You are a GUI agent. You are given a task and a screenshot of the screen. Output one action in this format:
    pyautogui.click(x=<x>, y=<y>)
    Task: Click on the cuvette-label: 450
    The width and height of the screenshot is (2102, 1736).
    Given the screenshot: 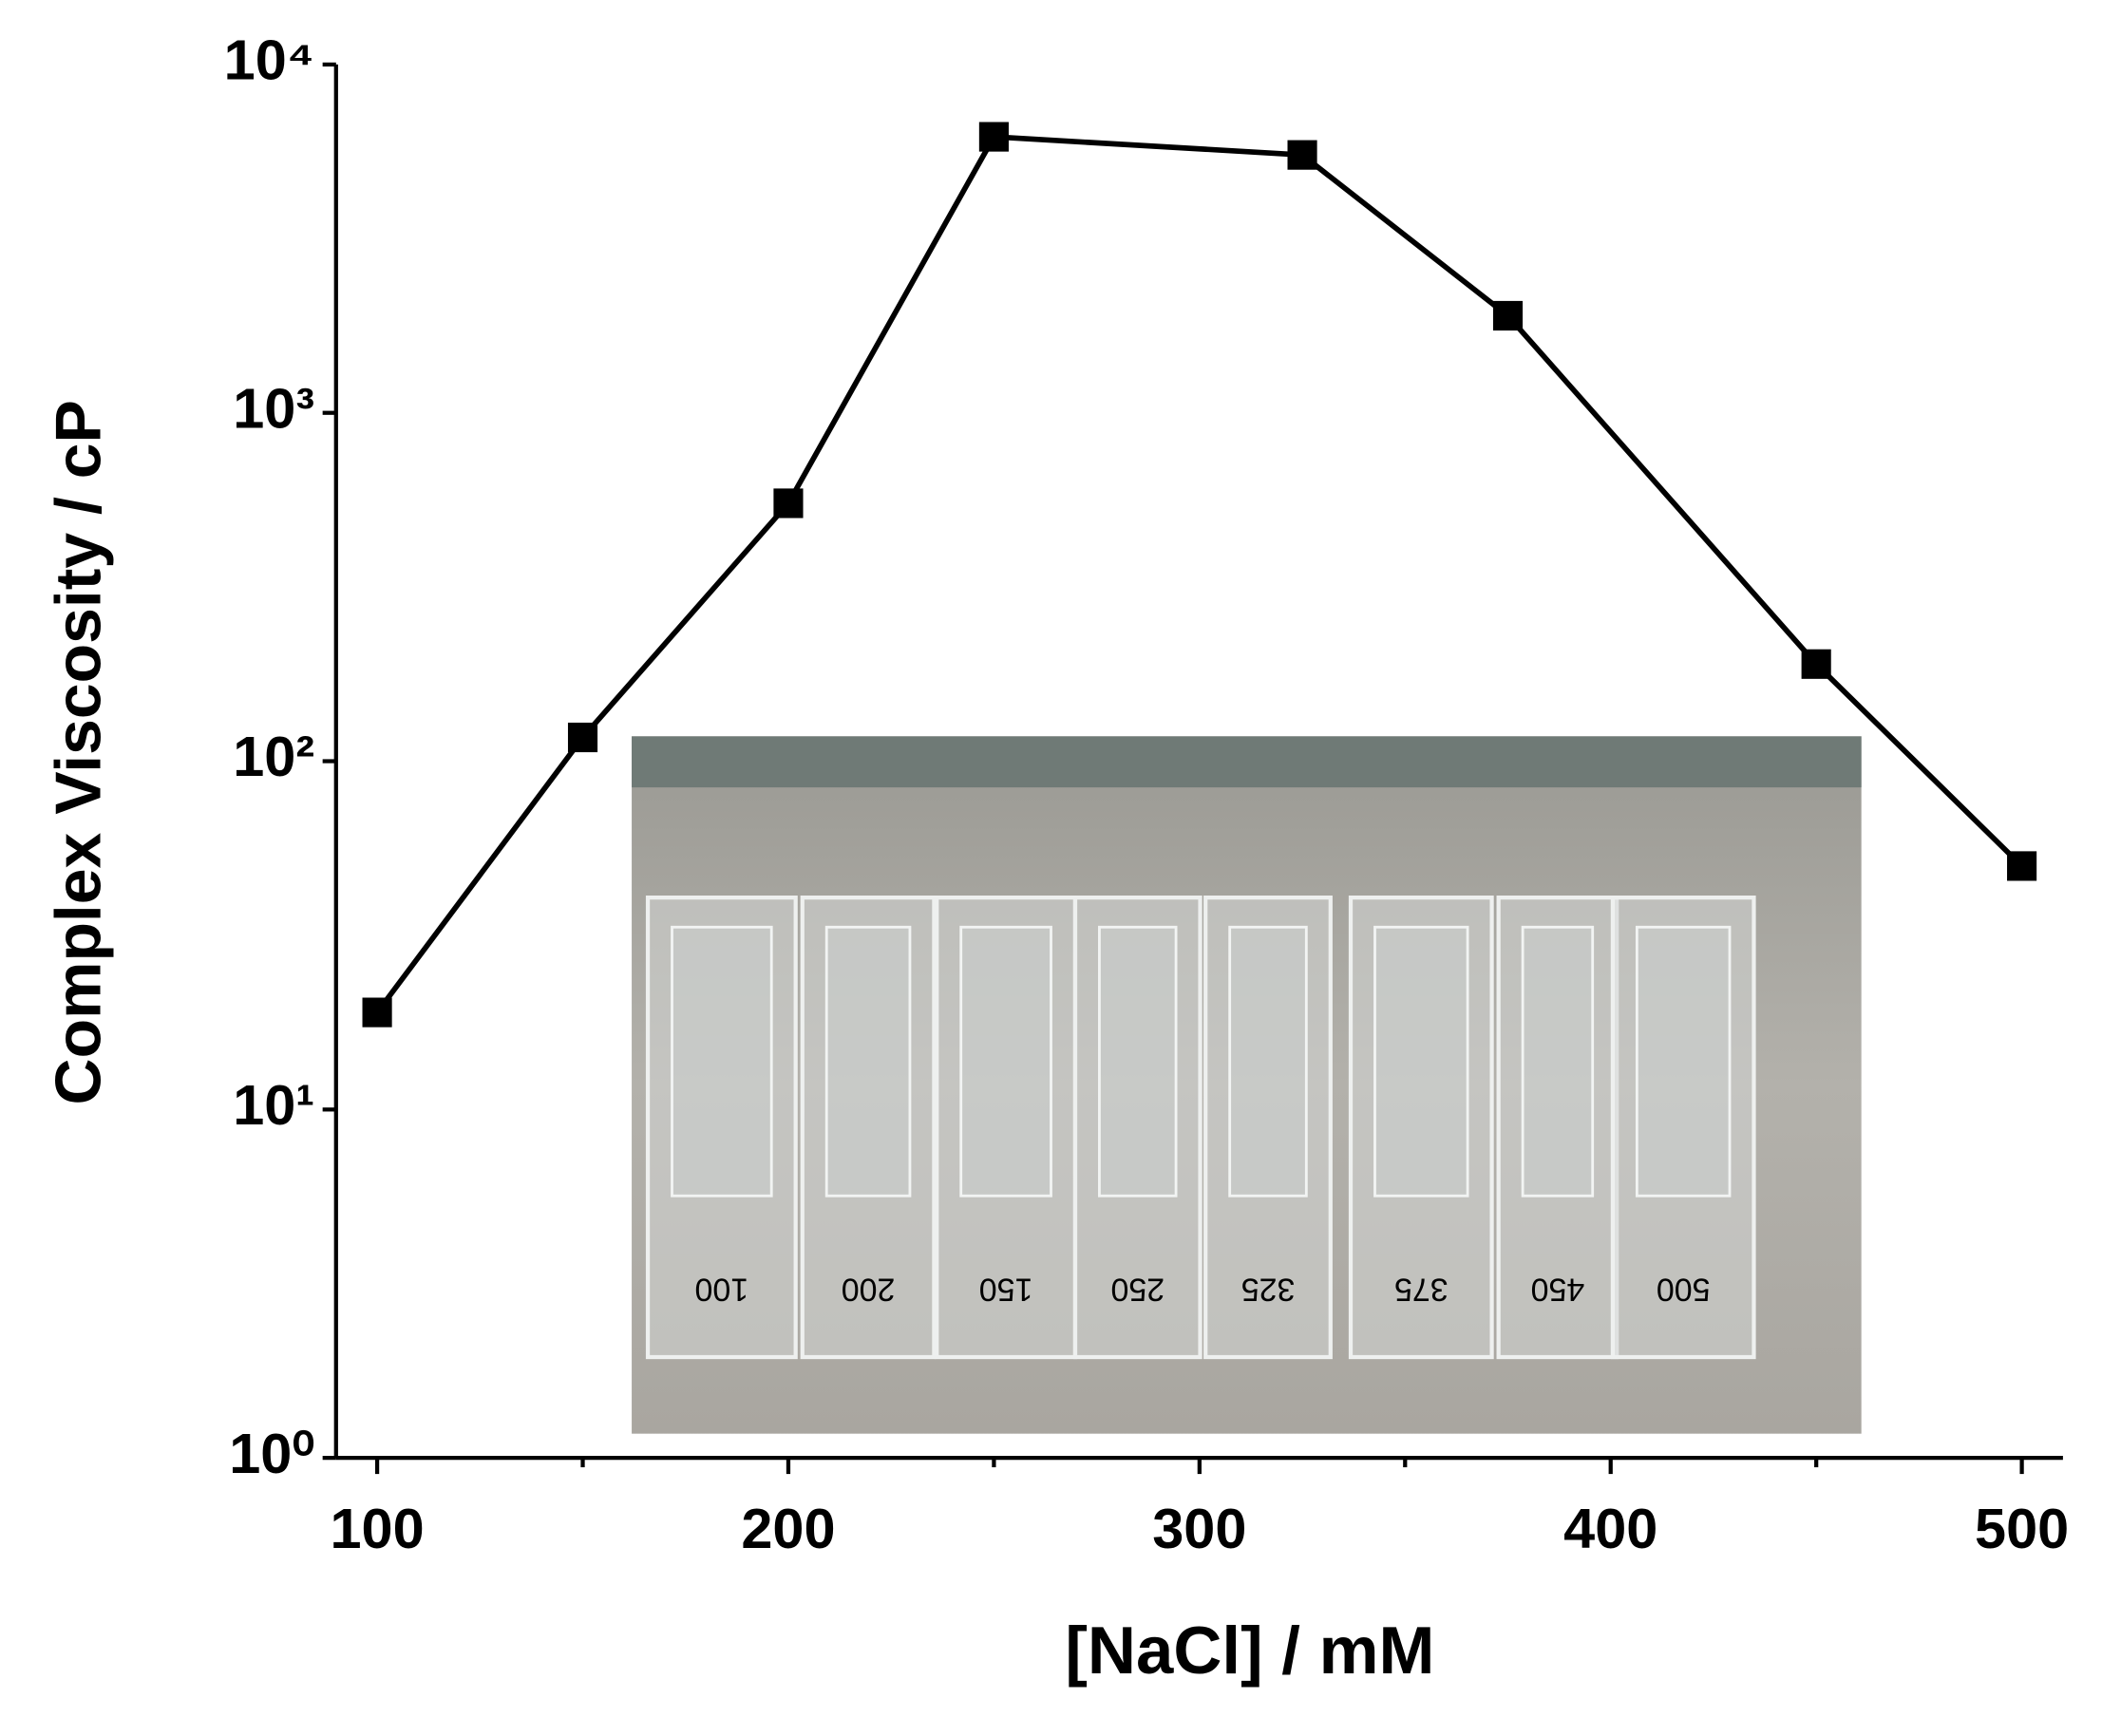 What is the action you would take?
    pyautogui.click(x=1558, y=1289)
    